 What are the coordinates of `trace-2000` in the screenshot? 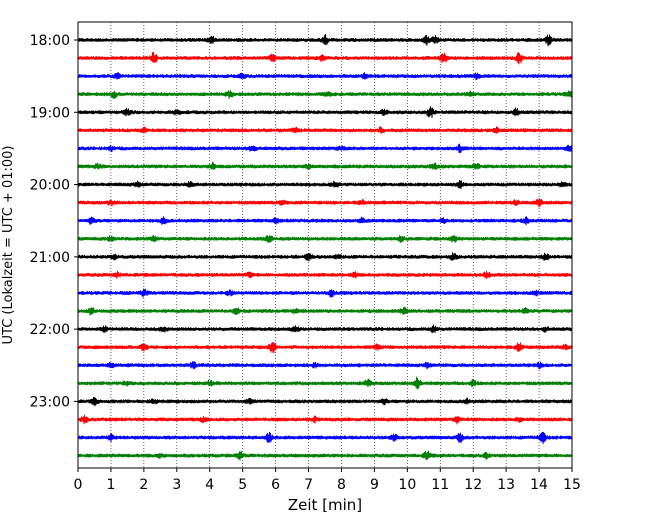 It's located at (325, 184).